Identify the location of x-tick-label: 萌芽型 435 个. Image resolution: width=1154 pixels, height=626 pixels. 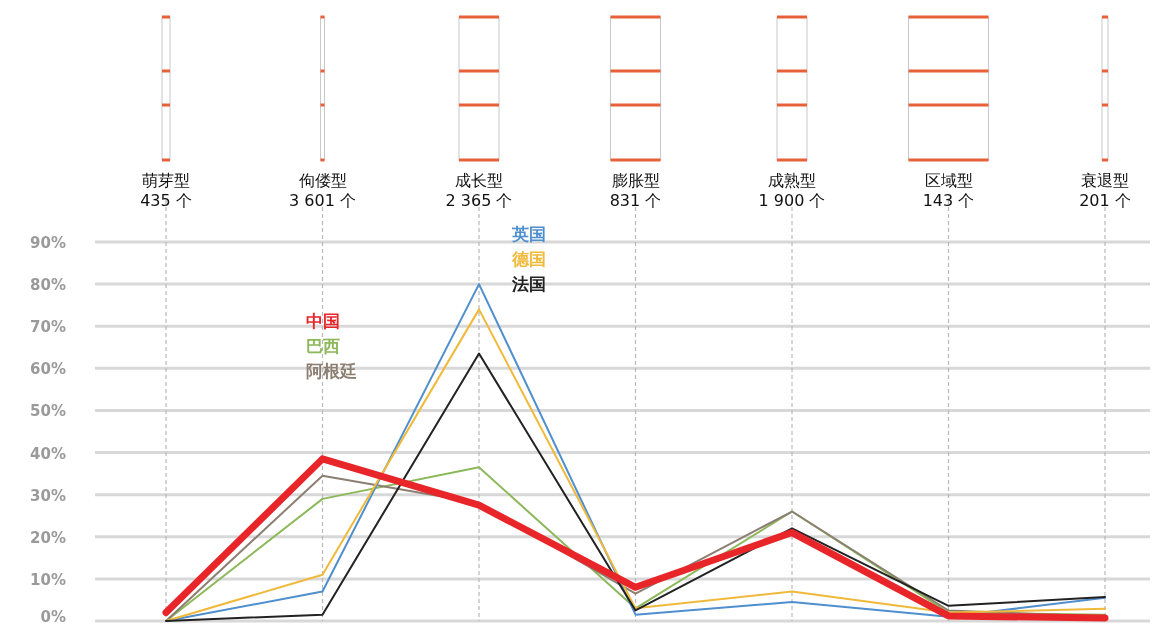
(166, 190).